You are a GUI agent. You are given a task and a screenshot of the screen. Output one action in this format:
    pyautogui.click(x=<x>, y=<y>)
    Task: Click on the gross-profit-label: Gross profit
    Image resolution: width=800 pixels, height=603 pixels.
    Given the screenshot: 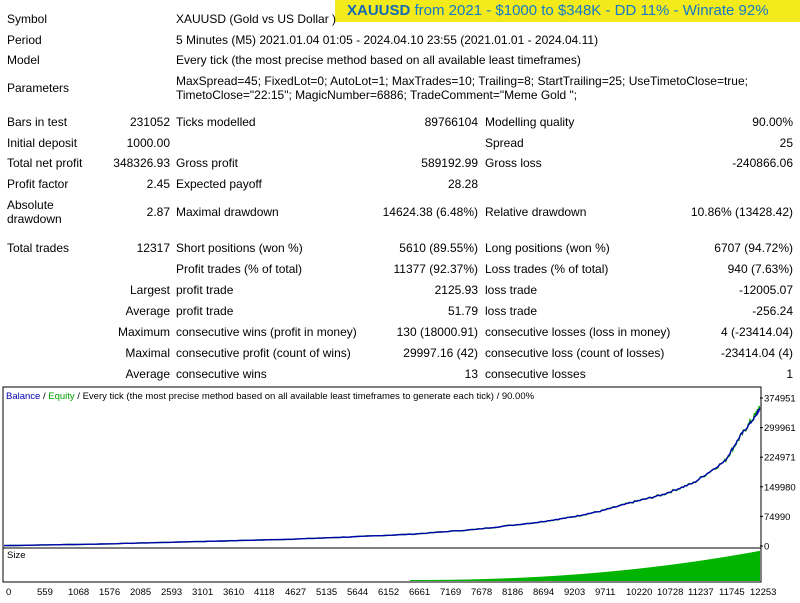 What is the action you would take?
    pyautogui.click(x=207, y=163)
    